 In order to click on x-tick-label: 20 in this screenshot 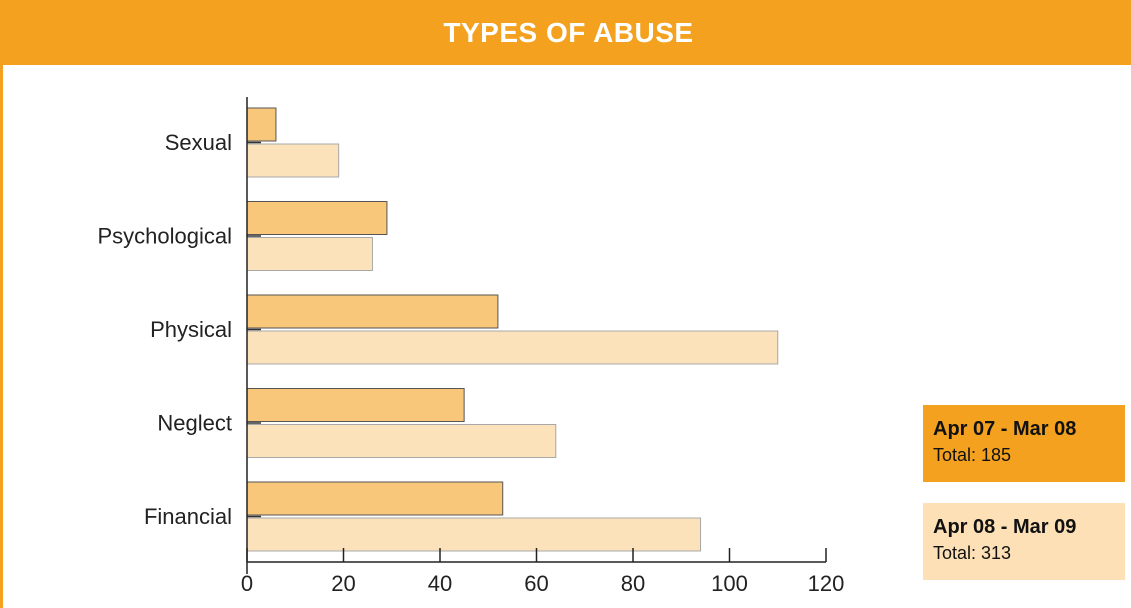, I will do `click(343, 583)`.